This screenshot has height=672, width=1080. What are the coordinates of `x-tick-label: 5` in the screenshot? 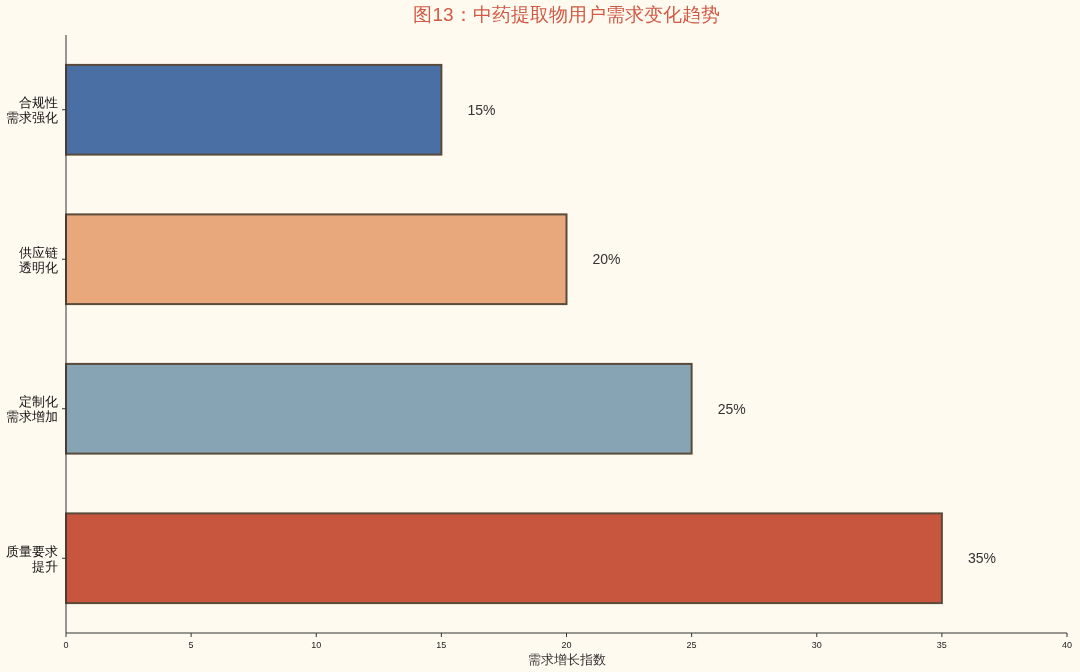 It's located at (191, 645).